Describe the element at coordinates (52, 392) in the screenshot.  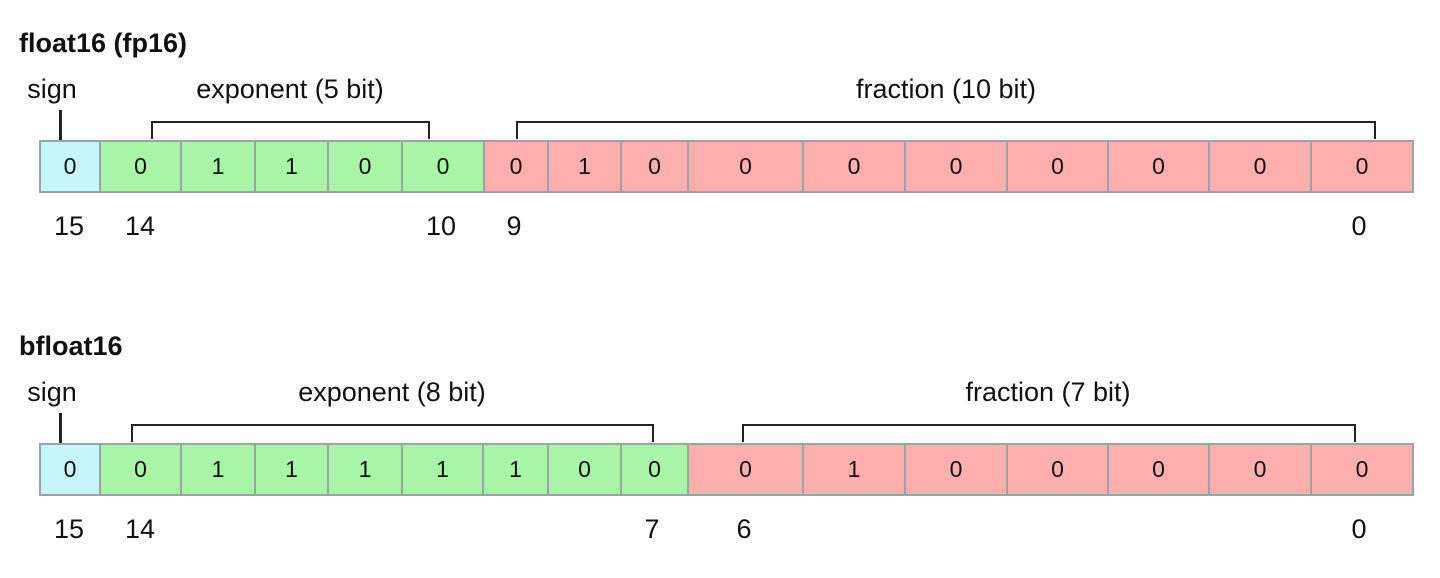
I see `bf16-sign-label: sign` at that location.